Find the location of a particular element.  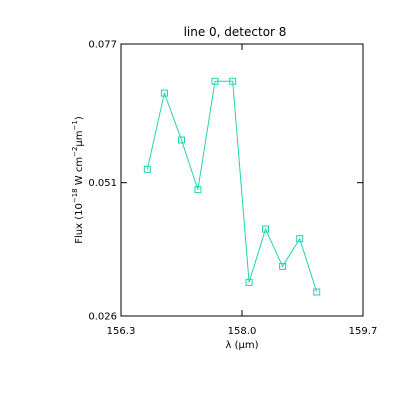

x-tick-label: 158.0 is located at coordinates (242, 331).